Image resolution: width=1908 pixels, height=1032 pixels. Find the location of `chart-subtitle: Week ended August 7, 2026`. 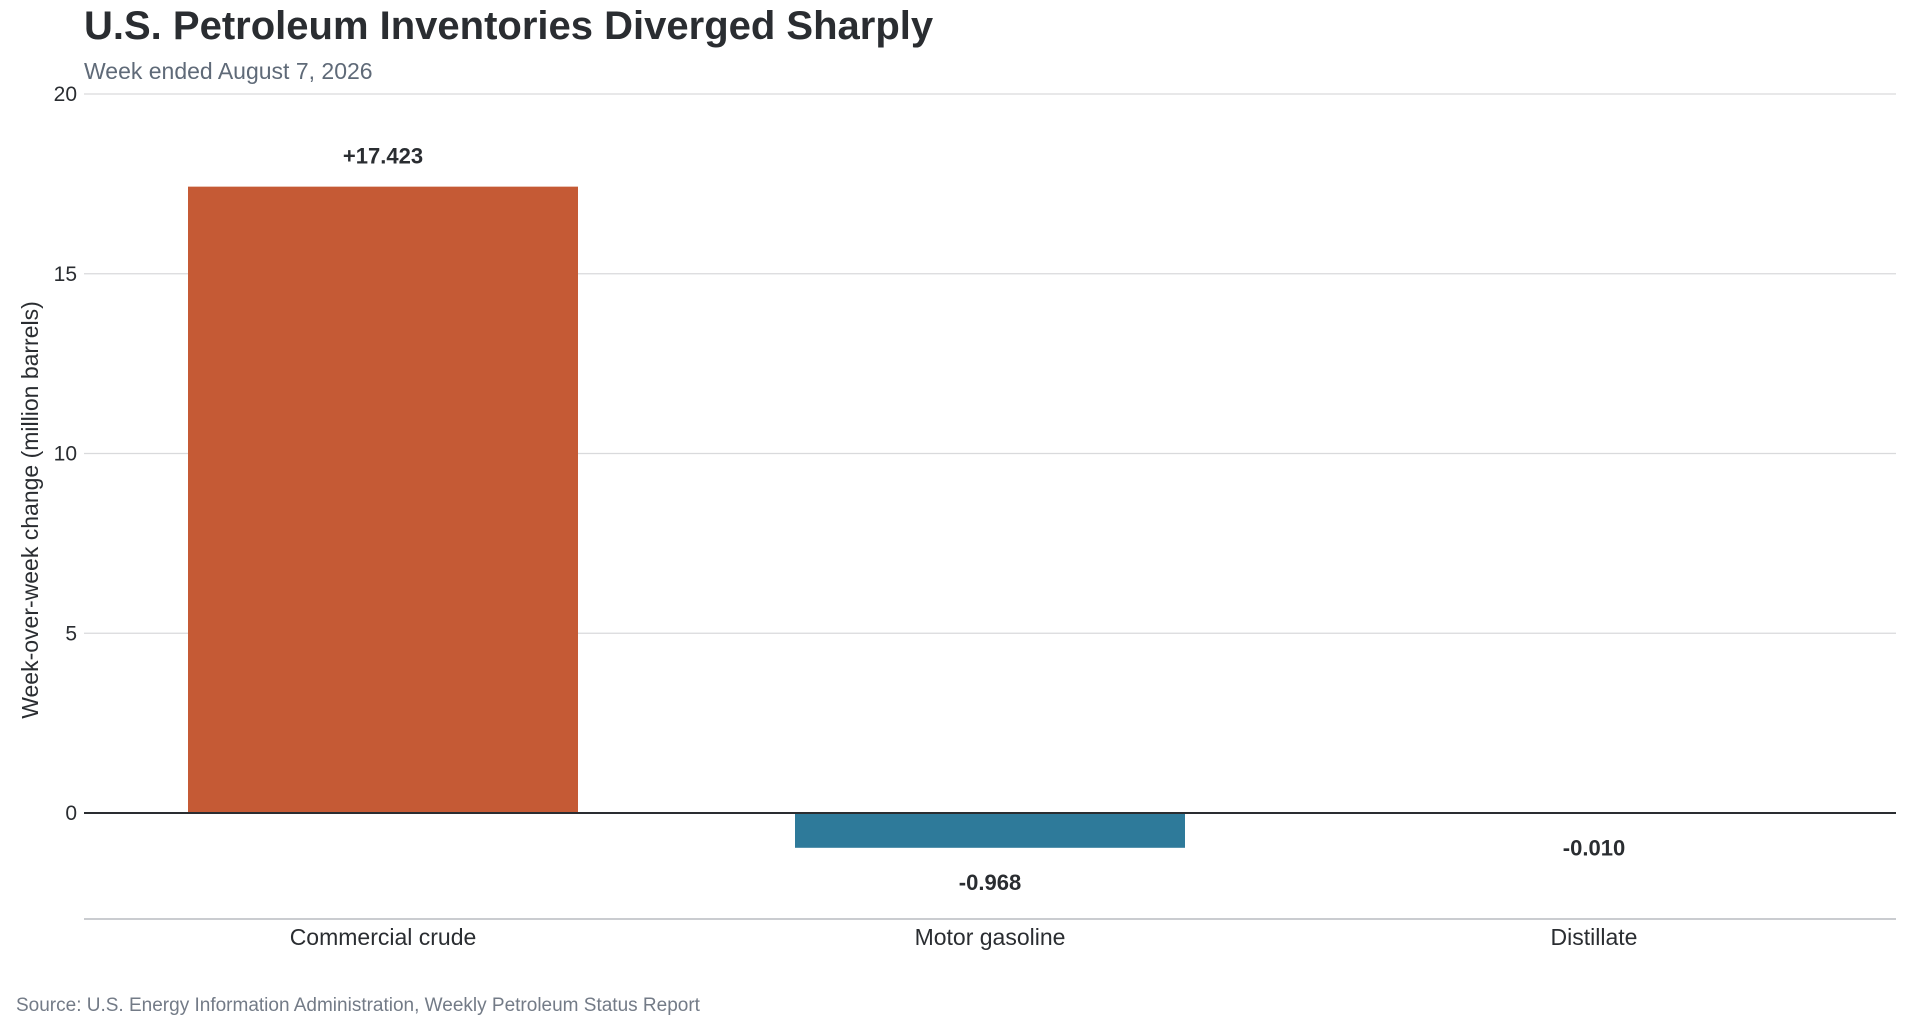

chart-subtitle: Week ended August 7, 2026 is located at coordinates (228, 71).